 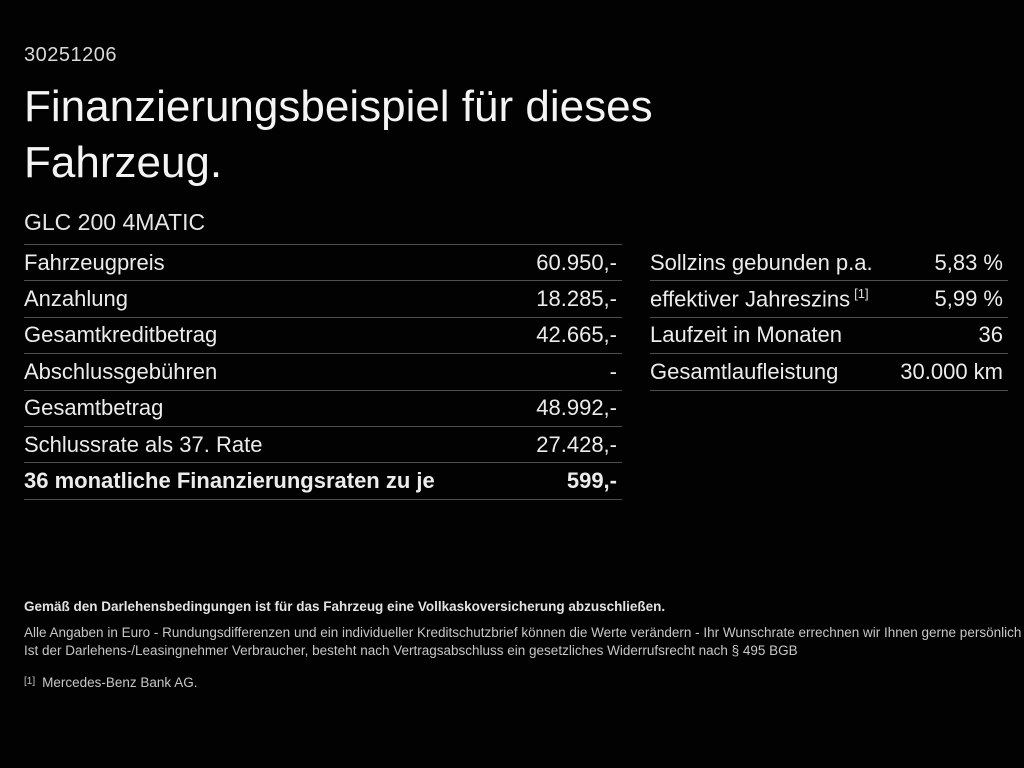 What do you see at coordinates (323, 263) in the screenshot?
I see `table-row-fahrzeugpreis: Fahrzeugpreis 60.950,-` at bounding box center [323, 263].